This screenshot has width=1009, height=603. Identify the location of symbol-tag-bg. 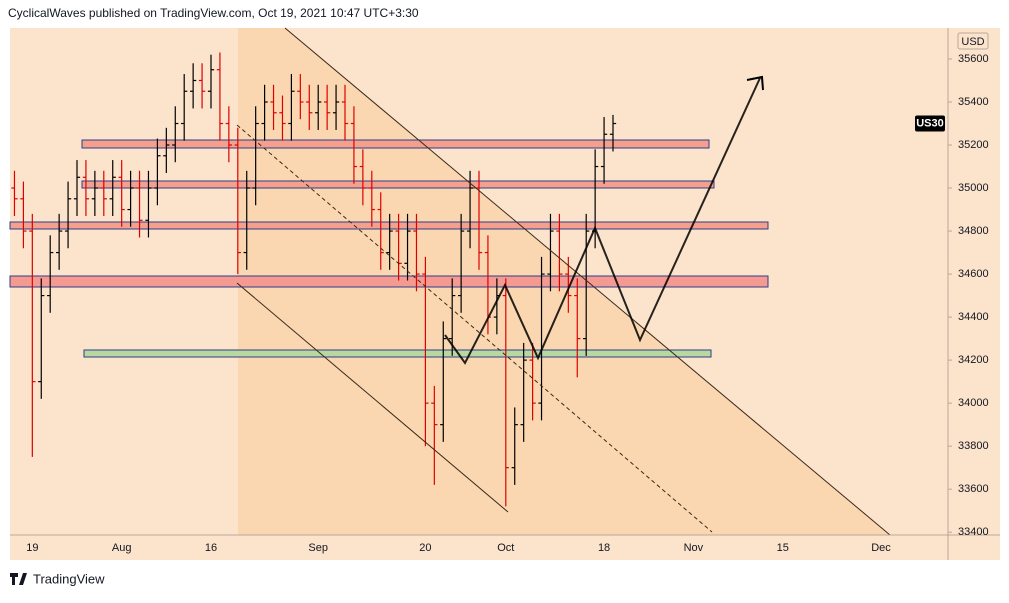
(930, 123).